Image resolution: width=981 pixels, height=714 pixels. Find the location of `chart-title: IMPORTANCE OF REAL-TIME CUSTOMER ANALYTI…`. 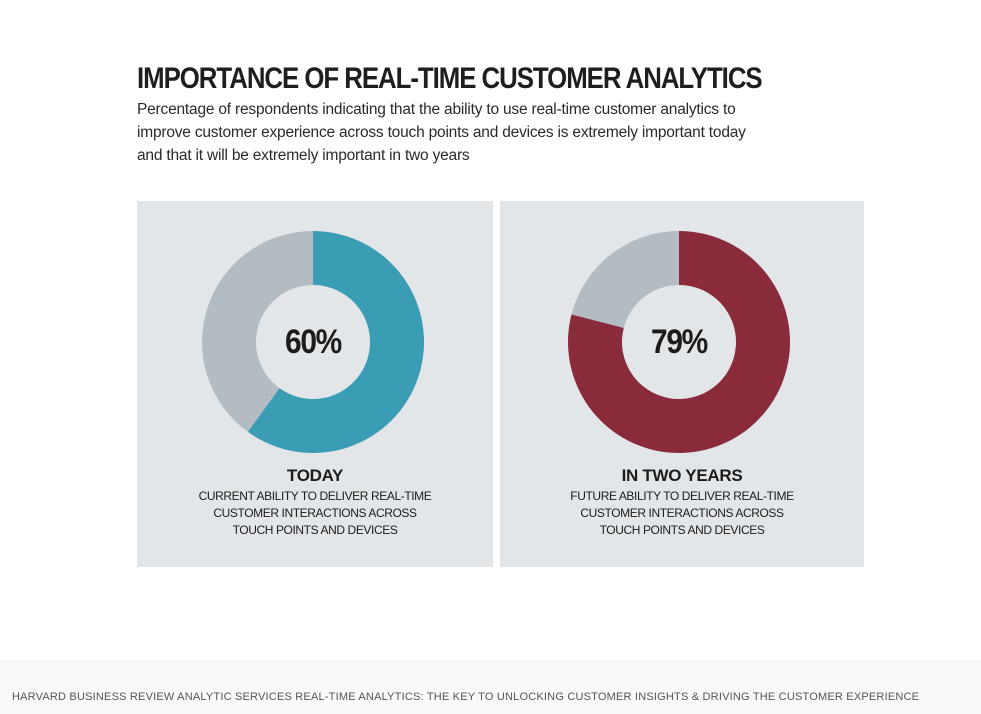

chart-title: IMPORTANCE OF REAL-TIME CUSTOMER ANALYTI… is located at coordinates (450, 78).